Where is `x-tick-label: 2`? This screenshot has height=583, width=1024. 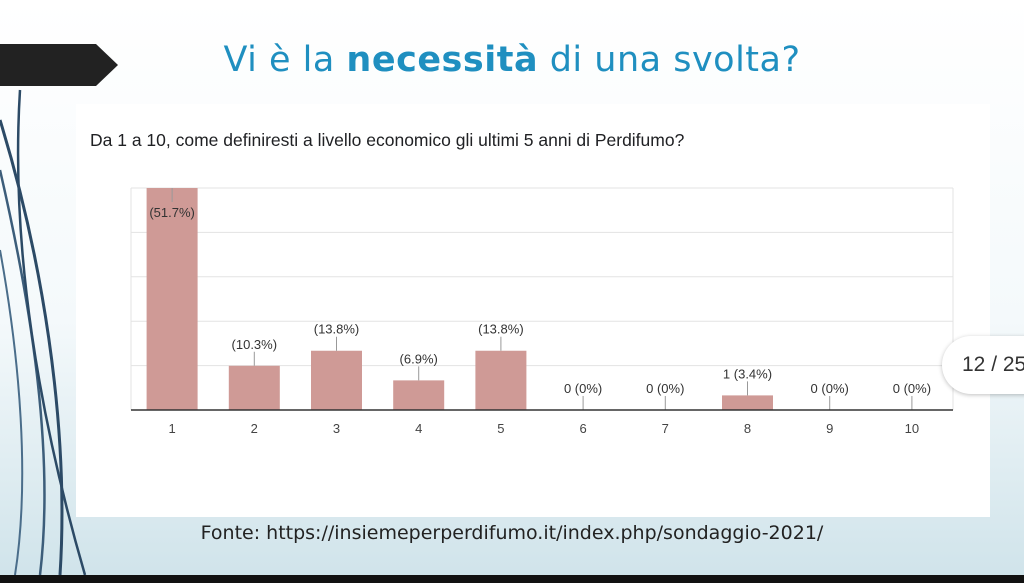 x-tick-label: 2 is located at coordinates (254, 428).